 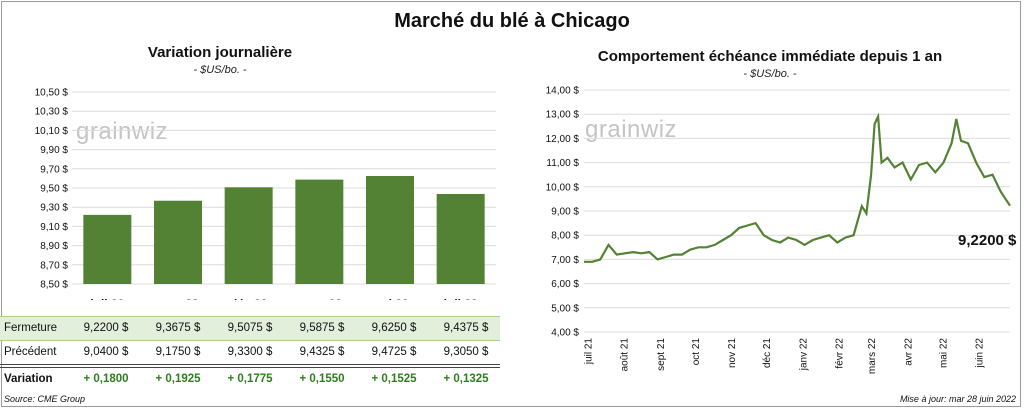 I want to click on line-y-tick-label: 7,00 $, so click(x=565, y=260).